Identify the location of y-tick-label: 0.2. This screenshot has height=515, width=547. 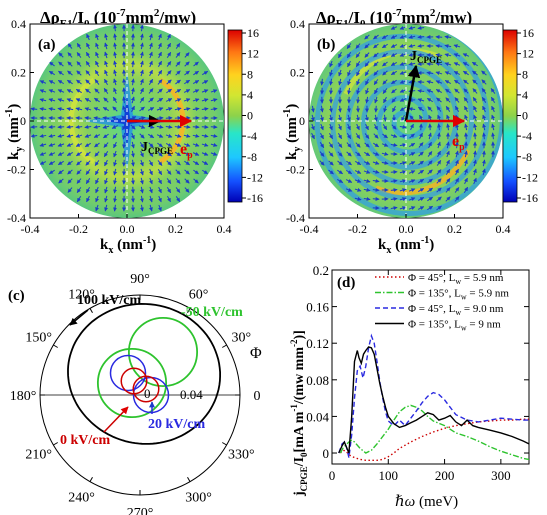
(321, 270).